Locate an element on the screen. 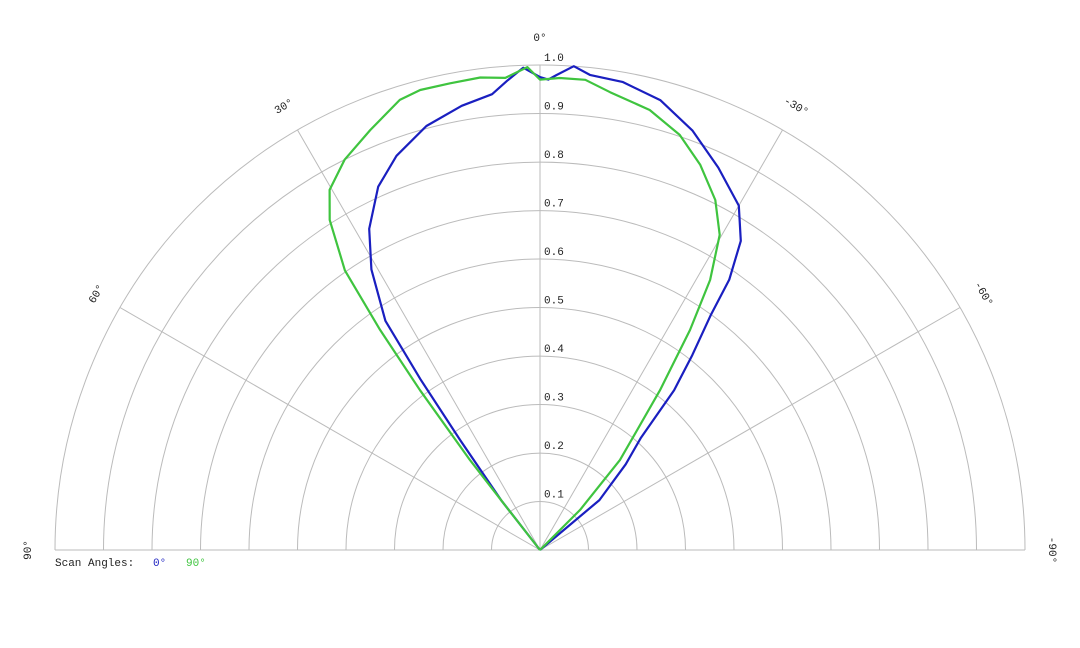  theta-tick-label: 0° is located at coordinates (539, 39).